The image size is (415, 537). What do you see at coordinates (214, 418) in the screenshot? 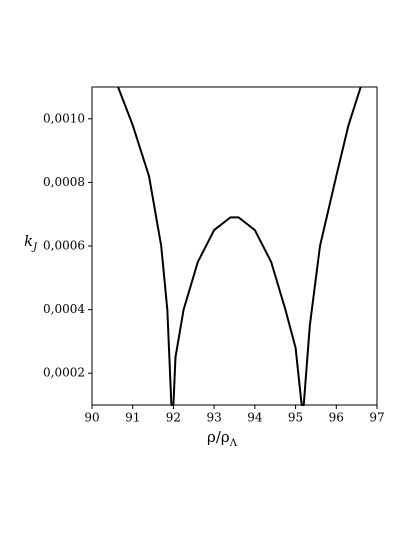
I see `x-tick-label: 93` at bounding box center [214, 418].